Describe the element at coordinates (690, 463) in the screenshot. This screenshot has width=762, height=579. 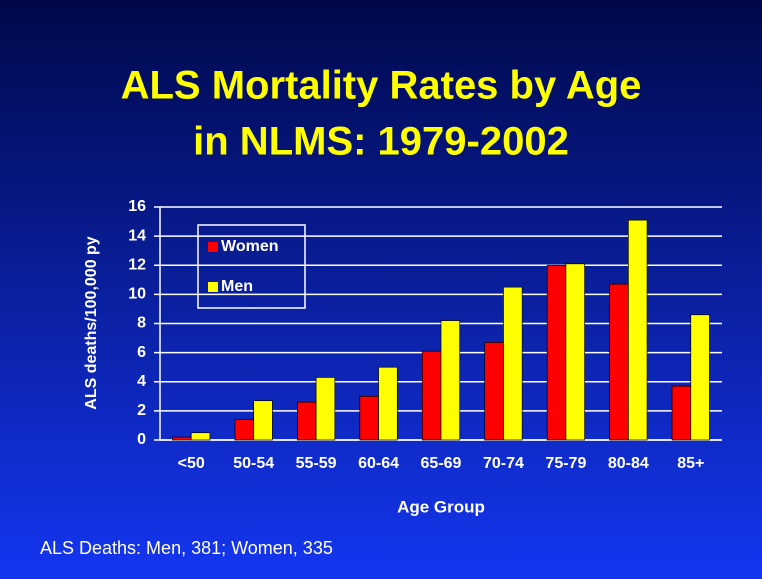
I see `x-tick-label: 85+` at that location.